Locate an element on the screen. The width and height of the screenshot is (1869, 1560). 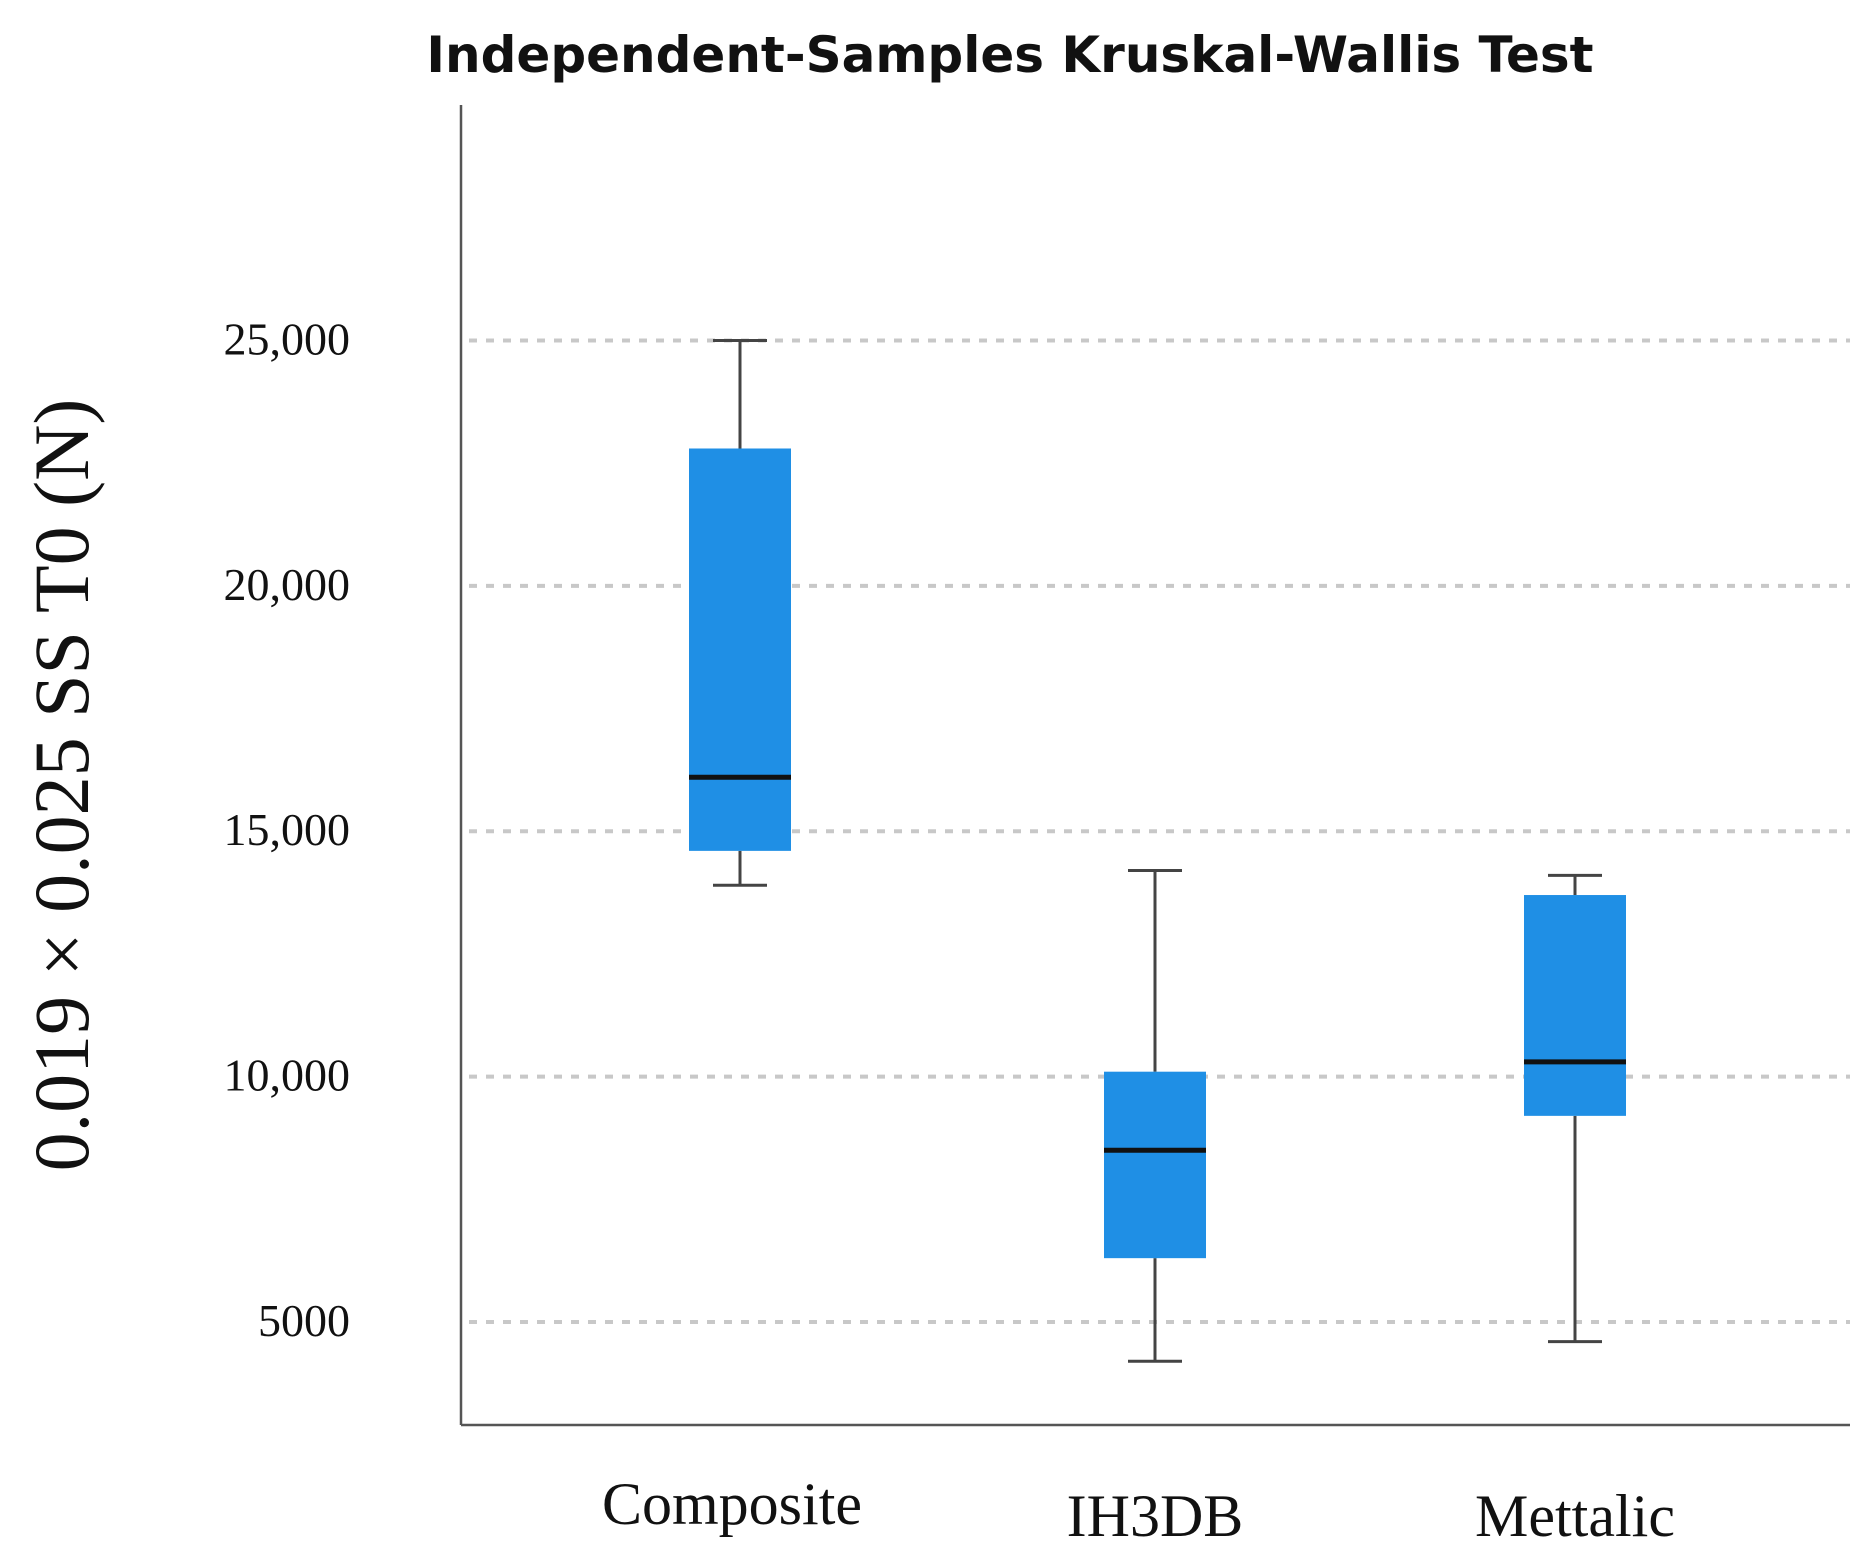
y-tick-label: 20,000 is located at coordinates (287, 584).